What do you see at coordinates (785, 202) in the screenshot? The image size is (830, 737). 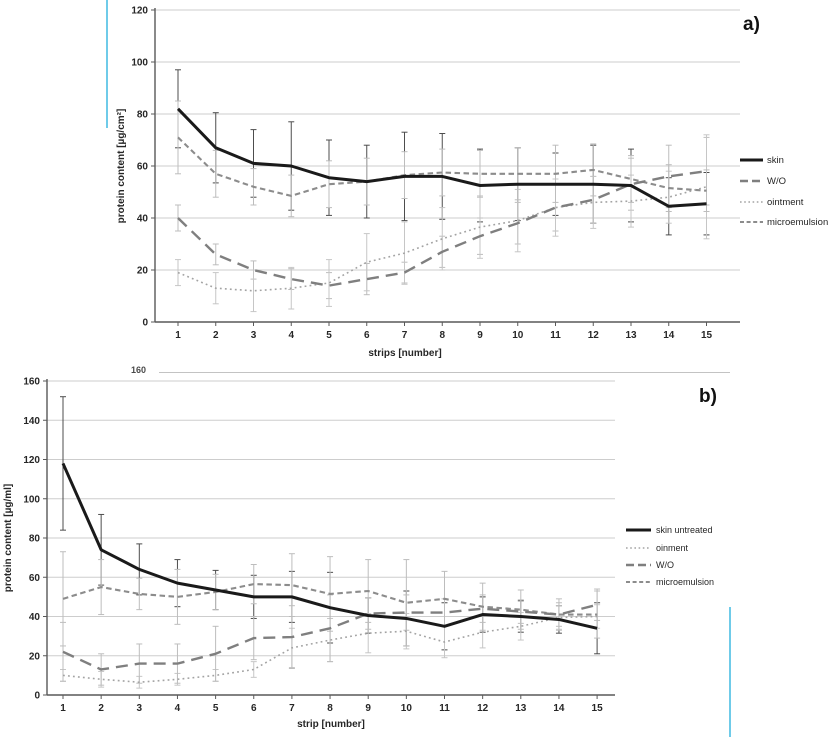 I see `legend-label: ointment` at bounding box center [785, 202].